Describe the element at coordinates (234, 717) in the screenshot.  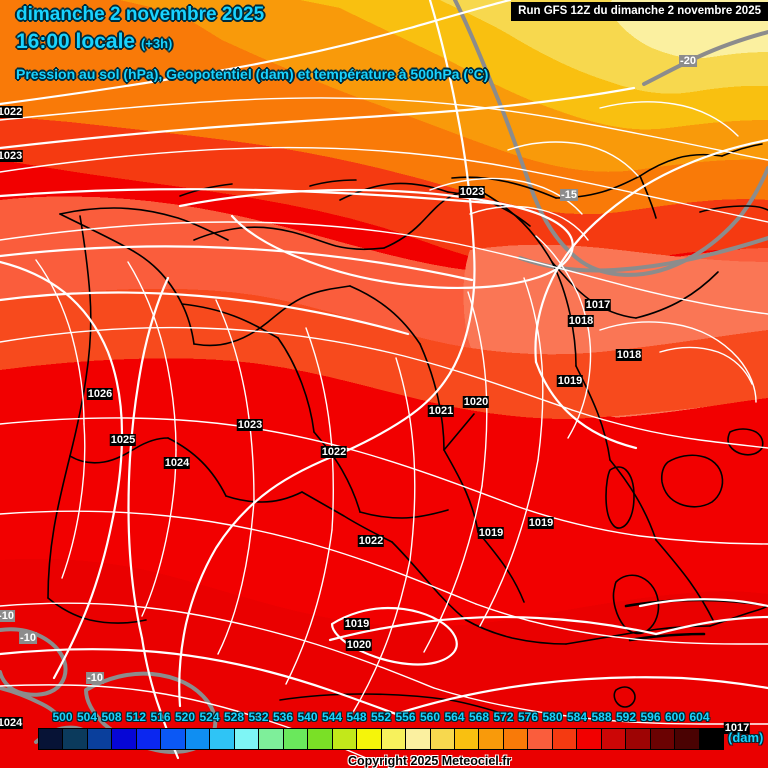
I see `legend-tick: 528` at that location.